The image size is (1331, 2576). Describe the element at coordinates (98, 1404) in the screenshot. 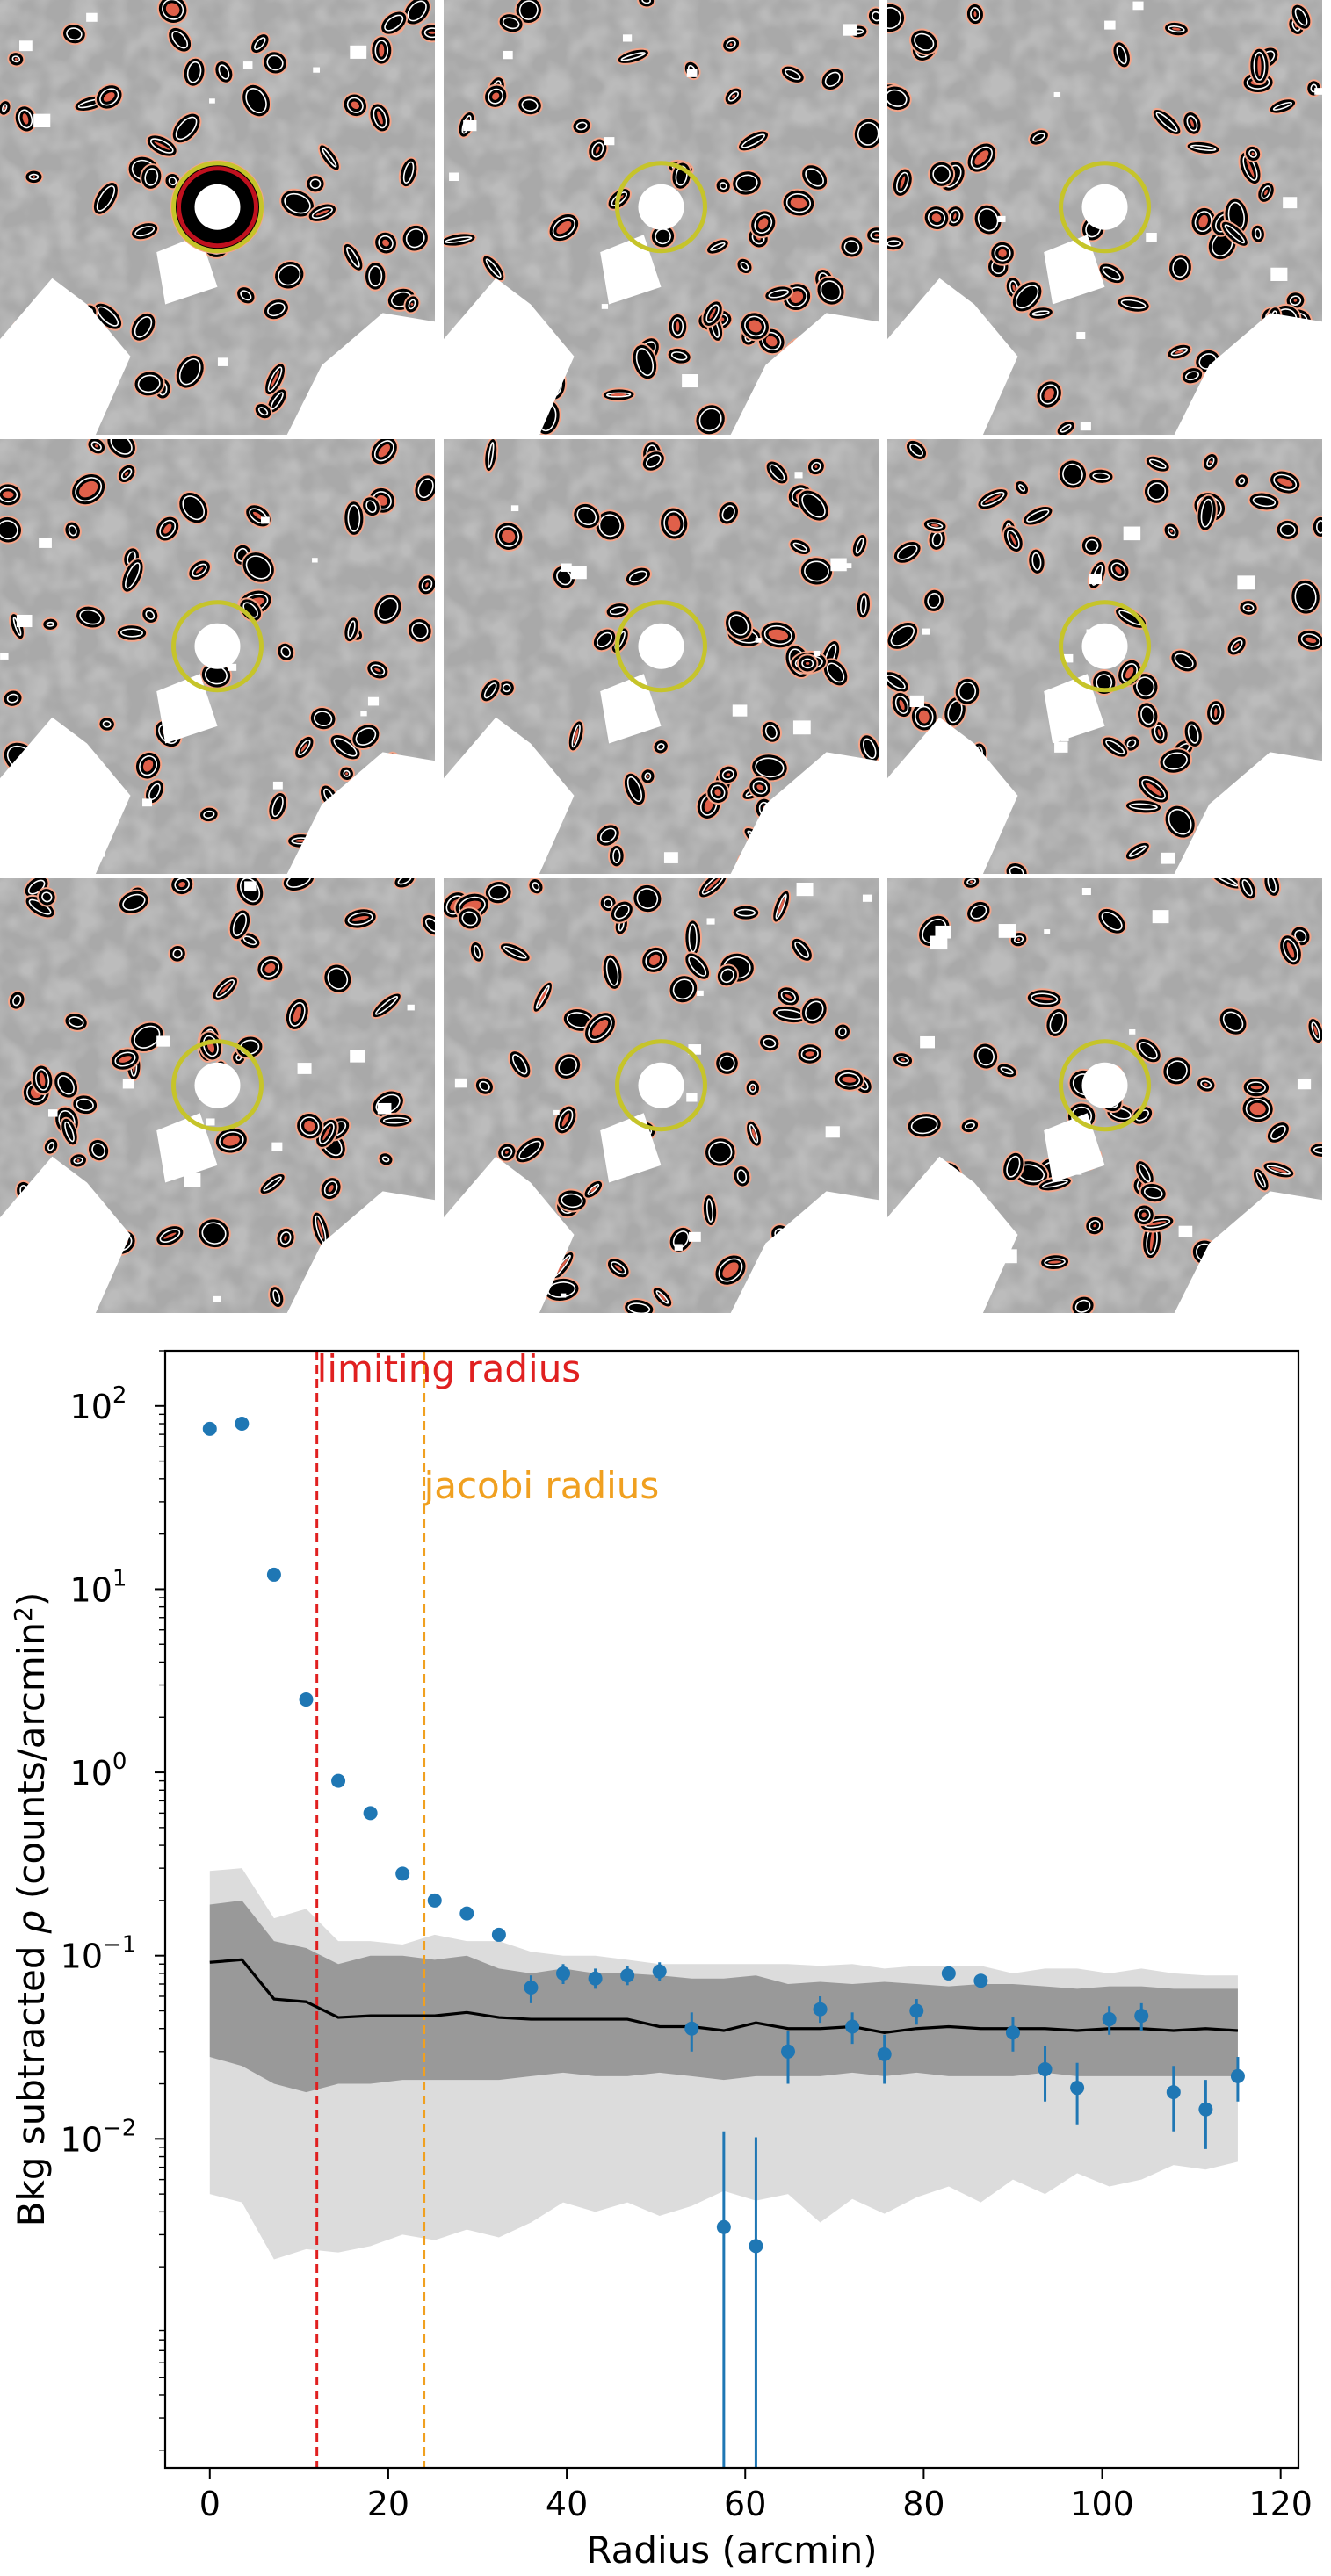

I see `y-tick-label: 10²` at that location.